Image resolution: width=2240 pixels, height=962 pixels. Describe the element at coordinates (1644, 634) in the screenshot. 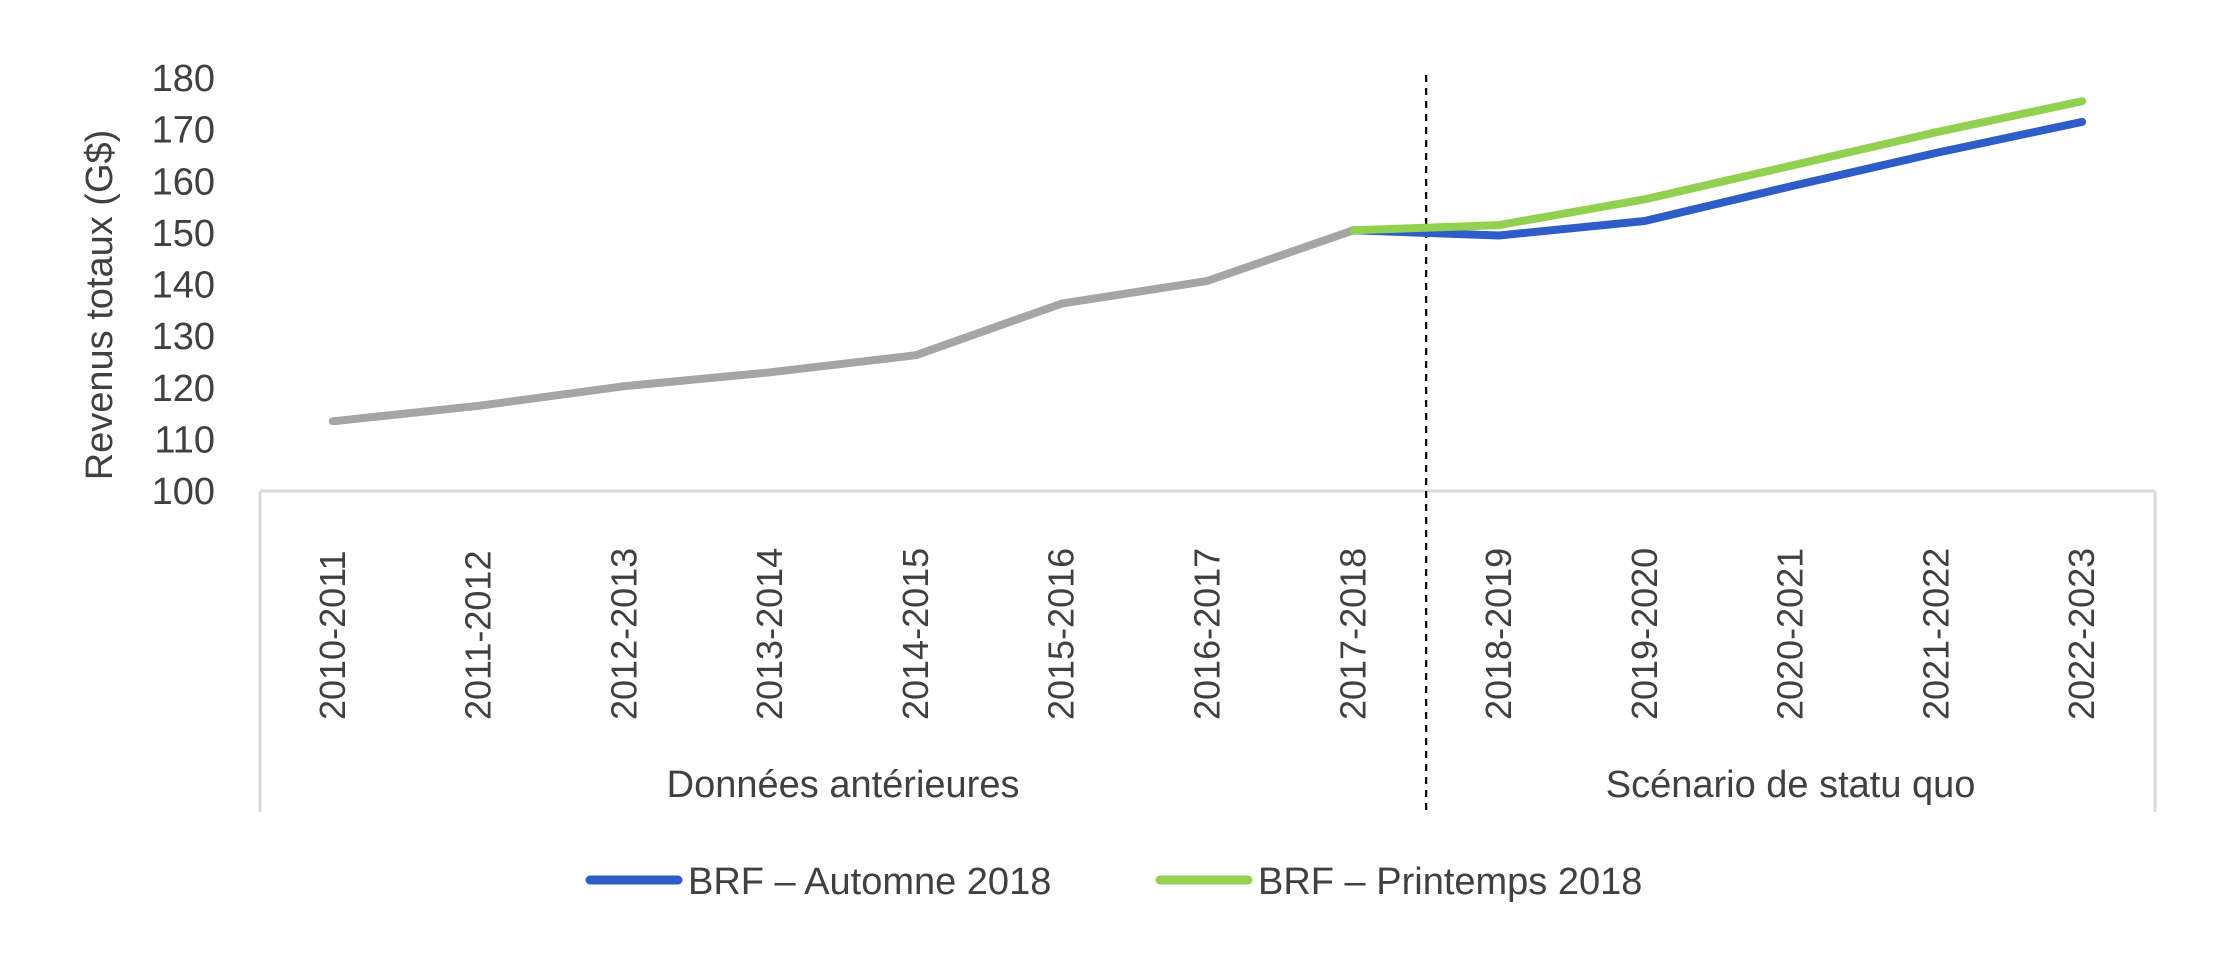

I see `x-tick-label: 2019-2020` at that location.